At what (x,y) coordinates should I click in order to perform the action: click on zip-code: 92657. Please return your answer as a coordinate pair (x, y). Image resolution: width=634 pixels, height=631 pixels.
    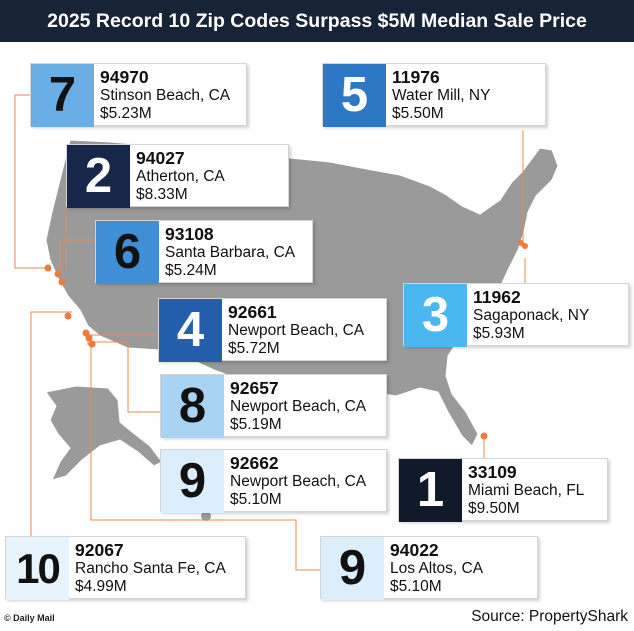
    Looking at the image, I should click on (254, 388).